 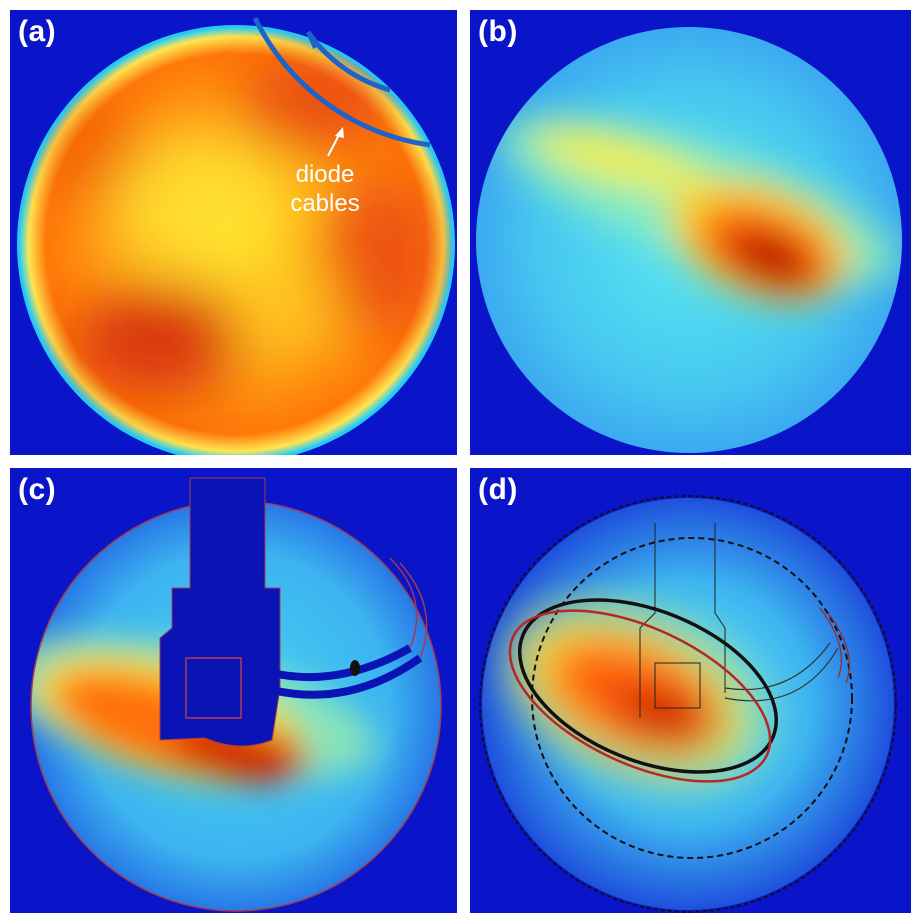 What do you see at coordinates (325, 174) in the screenshot?
I see `annotation-line-1: diode` at bounding box center [325, 174].